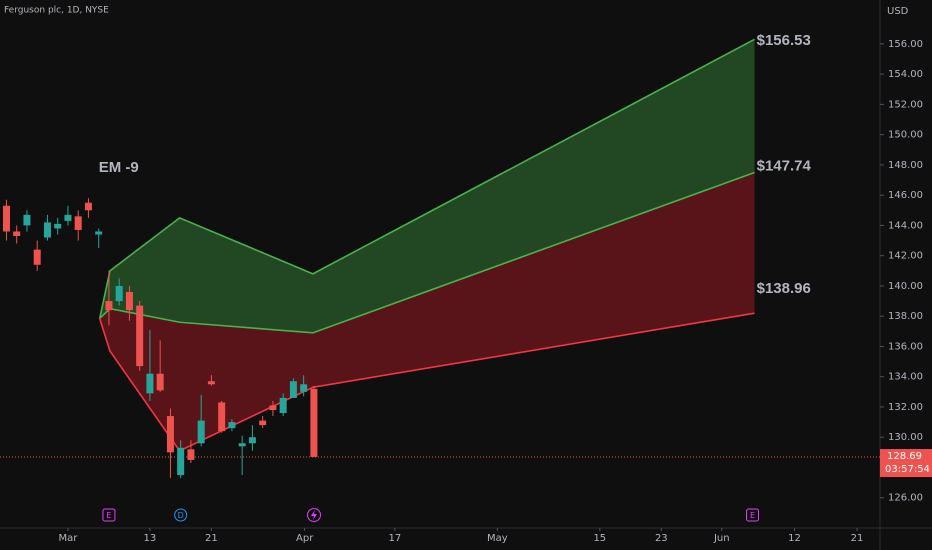  What do you see at coordinates (905, 346) in the screenshot?
I see `y-tick-label: 136.00` at bounding box center [905, 346].